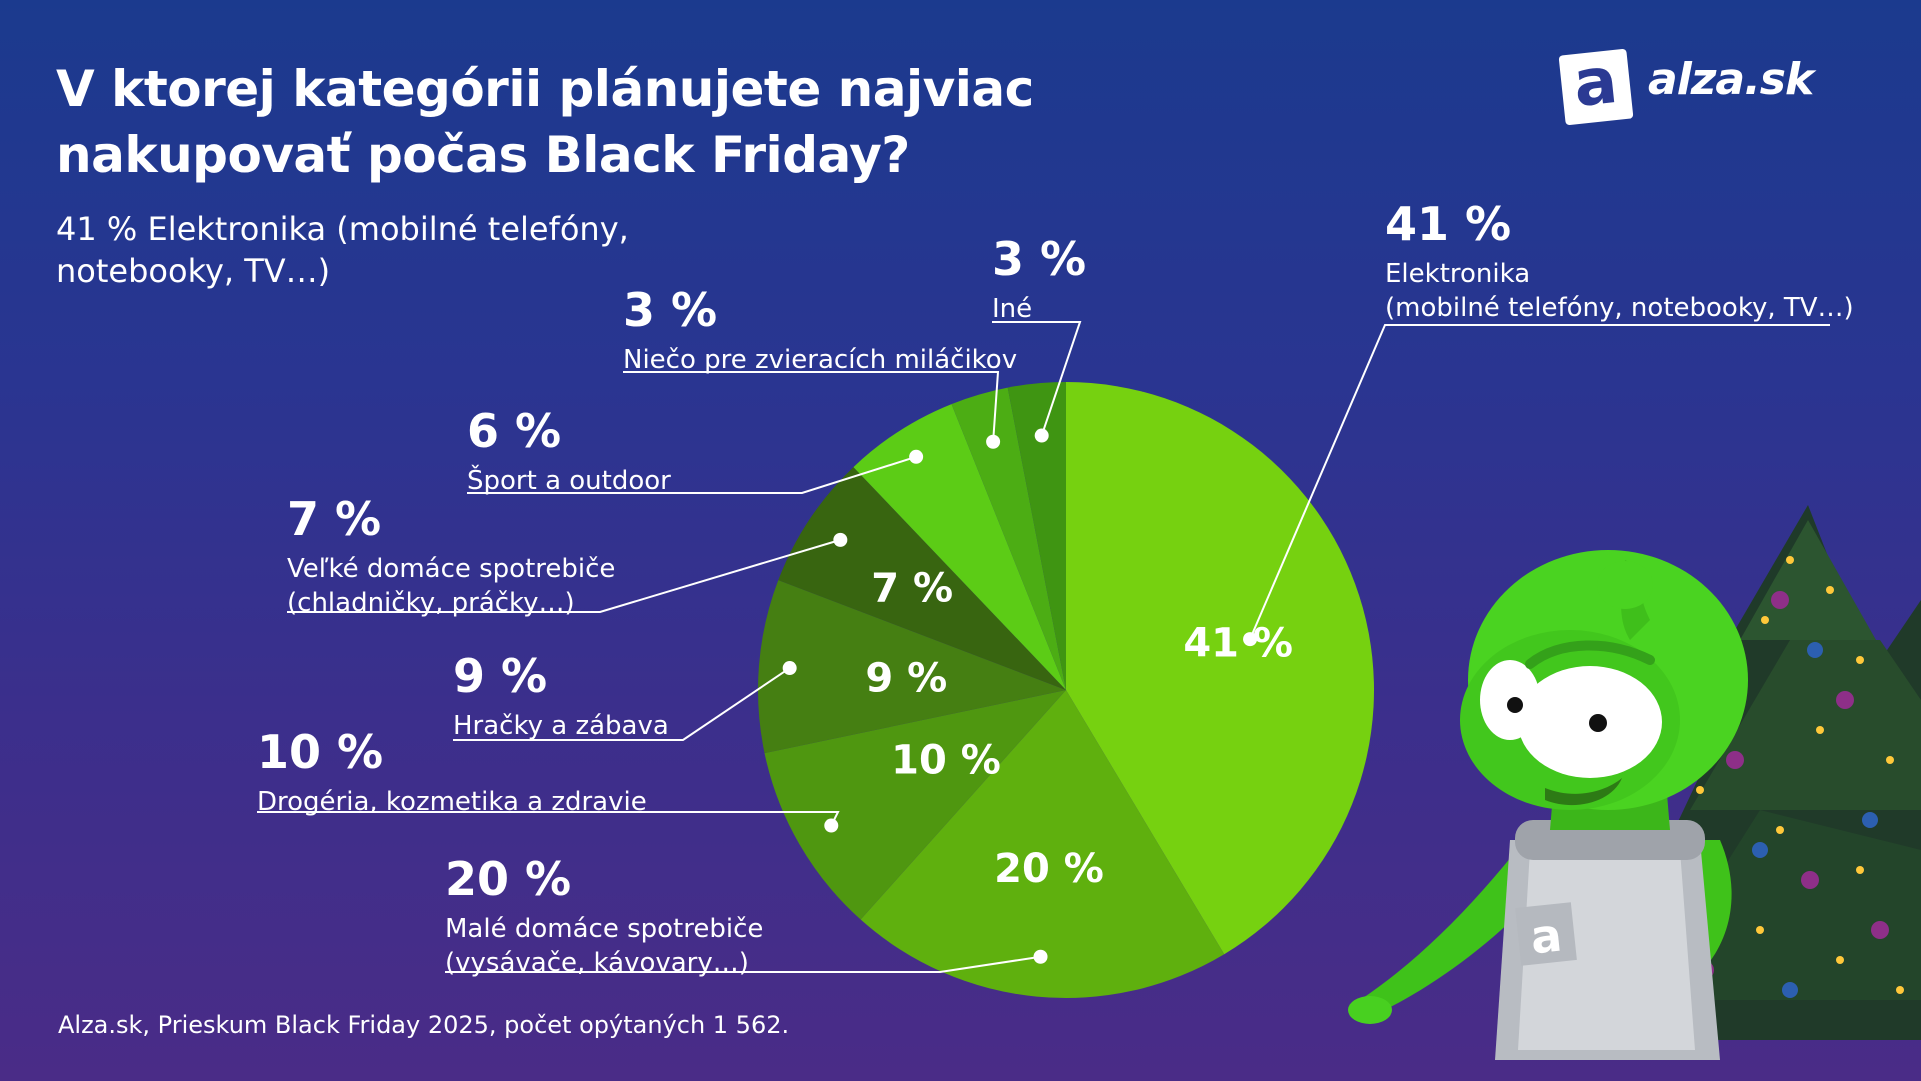  What do you see at coordinates (1548, 805) in the screenshot?
I see `alien-mascot-illustration: a` at bounding box center [1548, 805].